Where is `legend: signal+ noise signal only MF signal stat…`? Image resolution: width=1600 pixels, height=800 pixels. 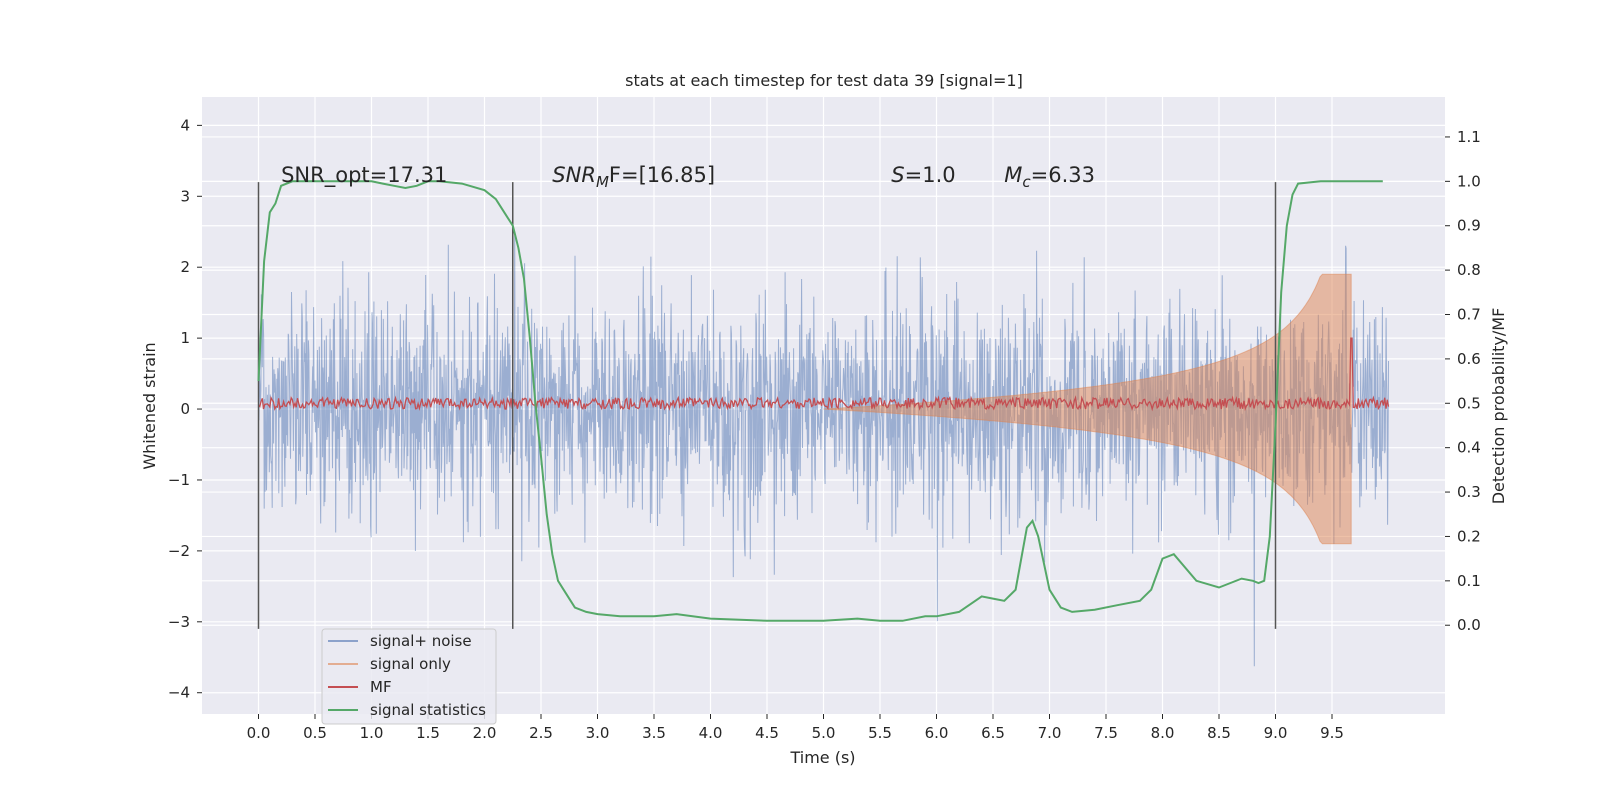 legend: signal+ noise signal only MF signal stat… is located at coordinates (409, 676).